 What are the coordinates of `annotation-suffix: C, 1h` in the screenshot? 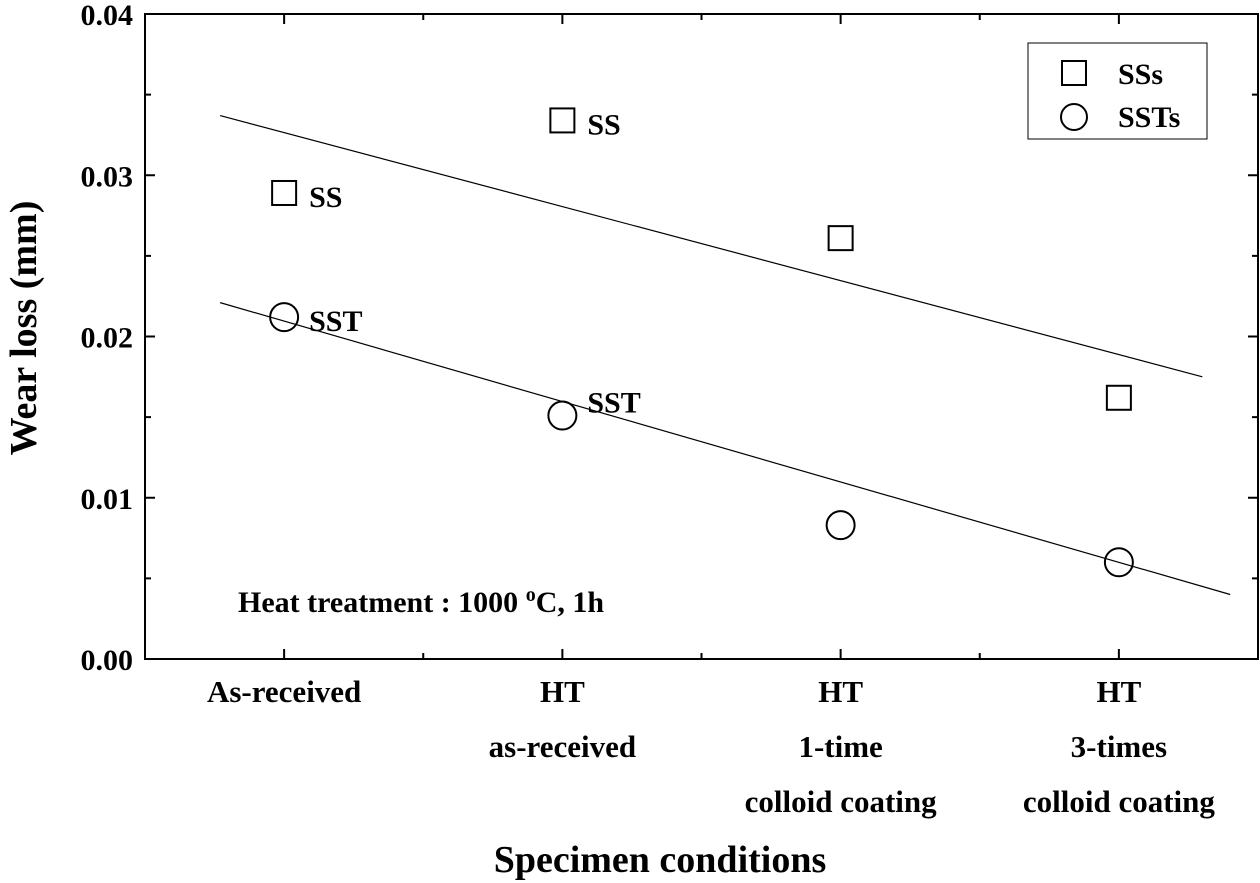 It's located at (570, 602).